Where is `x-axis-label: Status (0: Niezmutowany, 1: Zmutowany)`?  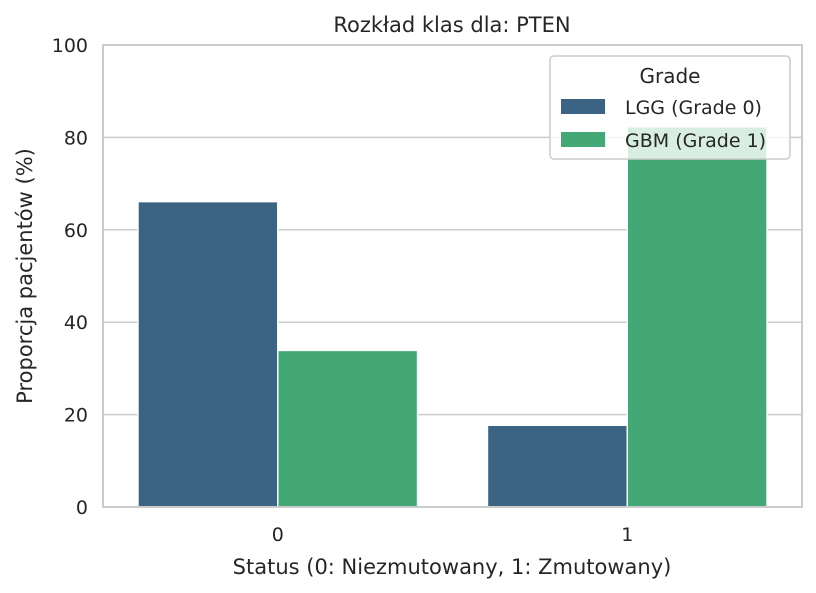 x-axis-label: Status (0: Niezmutowany, 1: Zmutowany) is located at coordinates (452, 567).